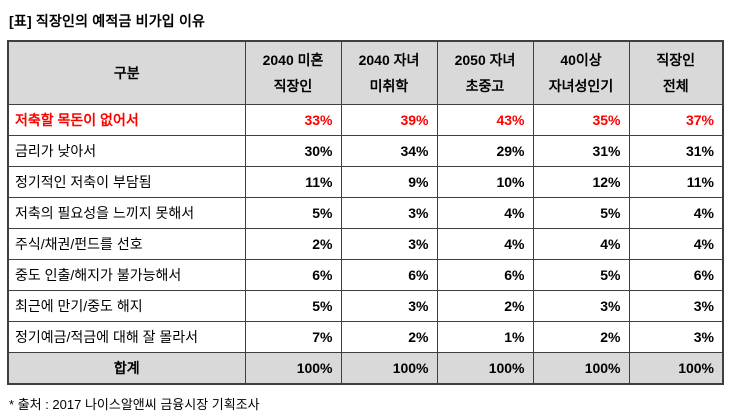 The height and width of the screenshot is (413, 730). What do you see at coordinates (485, 72) in the screenshot?
I see `column-header: 2050 자녀 초중고` at bounding box center [485, 72].